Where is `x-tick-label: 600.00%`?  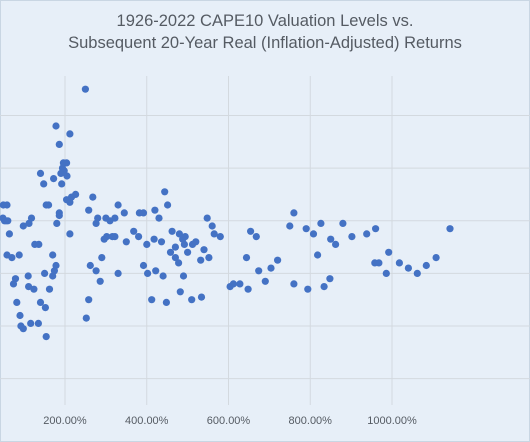 x-tick-label: 600.00% is located at coordinates (229, 421).